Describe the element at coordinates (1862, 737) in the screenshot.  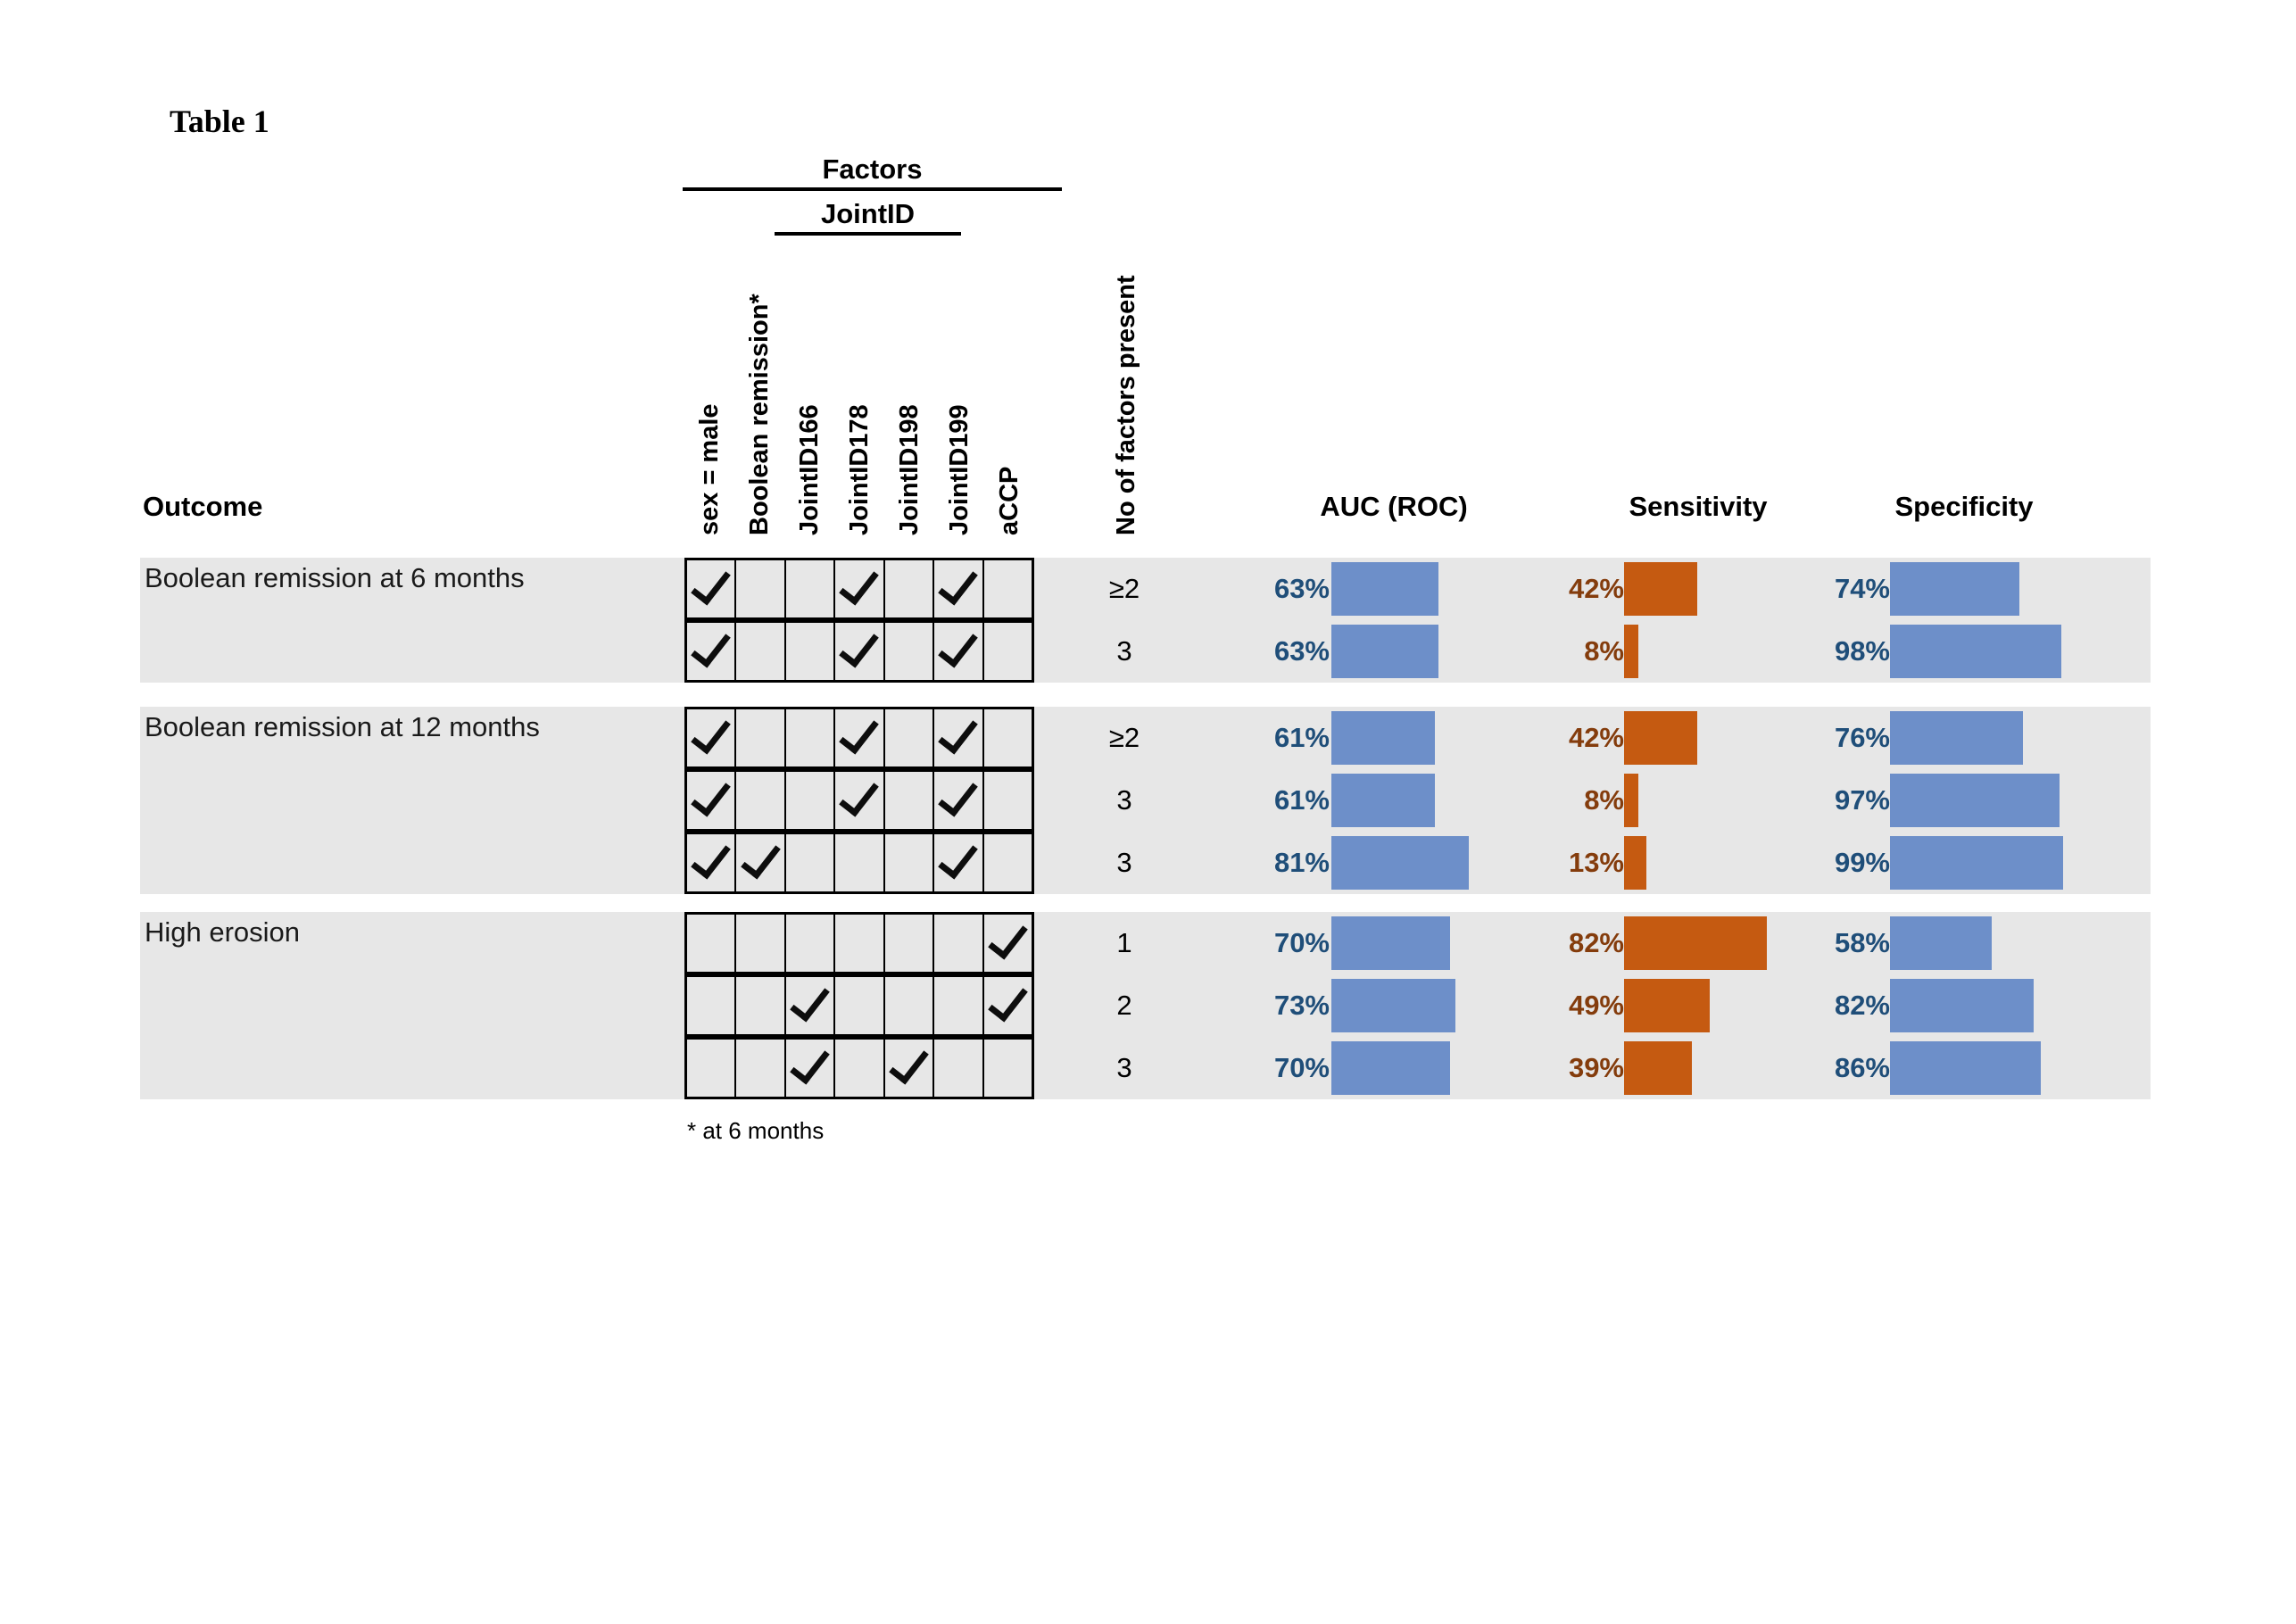
I see `specificity-value: 76%` at that location.